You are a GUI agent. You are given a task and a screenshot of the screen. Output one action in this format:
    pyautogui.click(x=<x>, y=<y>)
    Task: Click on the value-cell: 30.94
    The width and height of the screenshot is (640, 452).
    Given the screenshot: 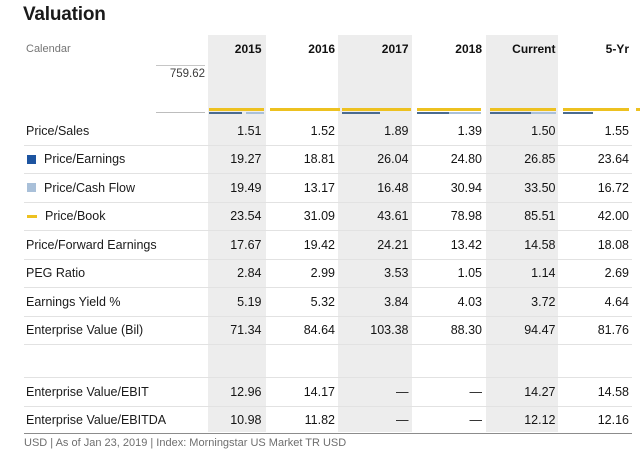 What is the action you would take?
    pyautogui.click(x=466, y=187)
    